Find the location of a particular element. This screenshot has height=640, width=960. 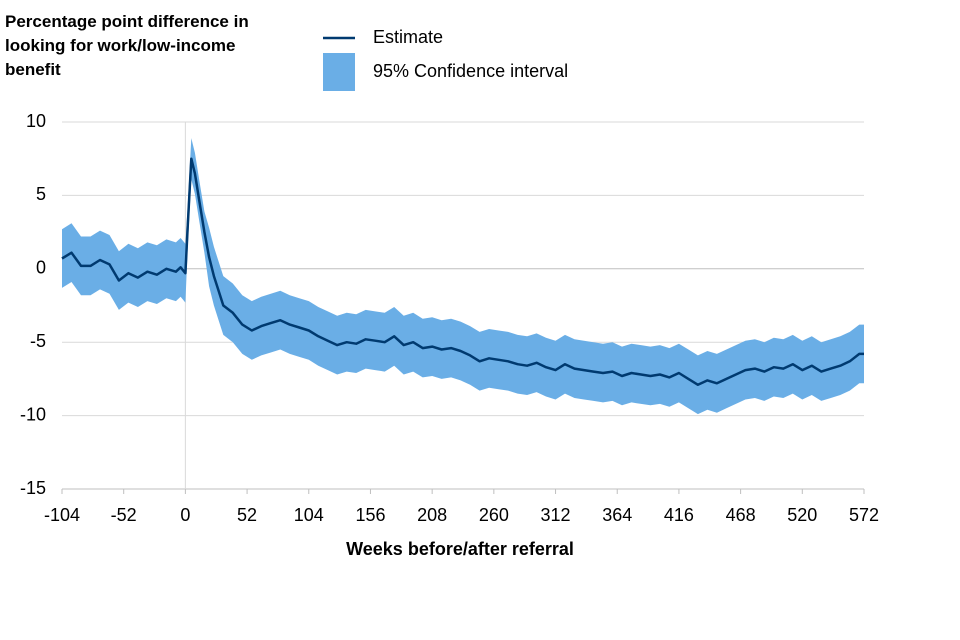

x-tick-label: 260 is located at coordinates (494, 515).